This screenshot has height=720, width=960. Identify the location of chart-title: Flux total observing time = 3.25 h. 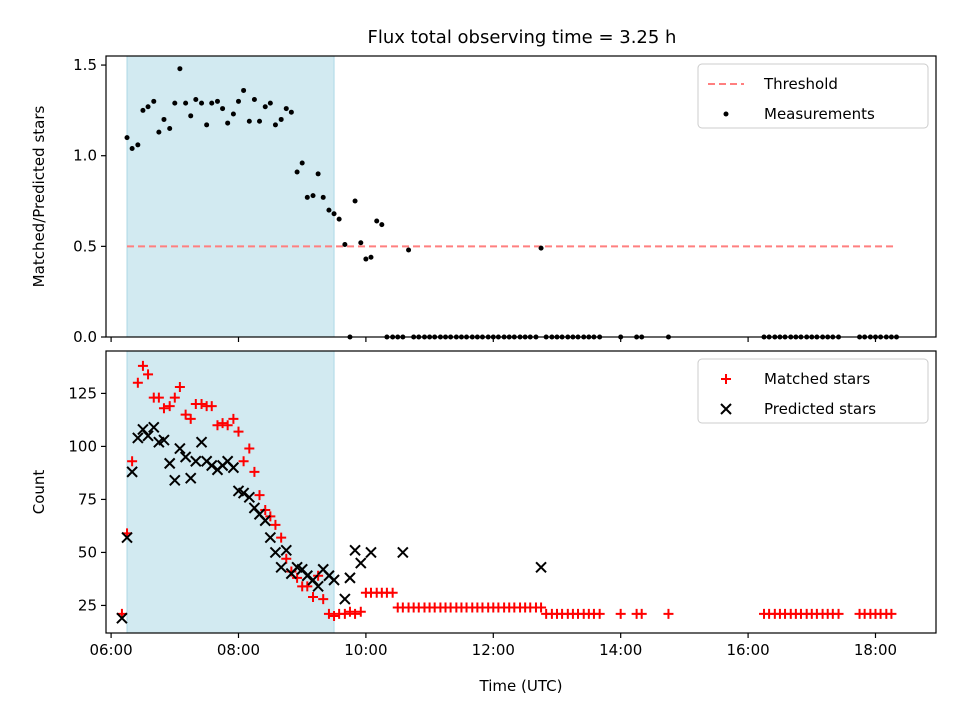
(522, 37).